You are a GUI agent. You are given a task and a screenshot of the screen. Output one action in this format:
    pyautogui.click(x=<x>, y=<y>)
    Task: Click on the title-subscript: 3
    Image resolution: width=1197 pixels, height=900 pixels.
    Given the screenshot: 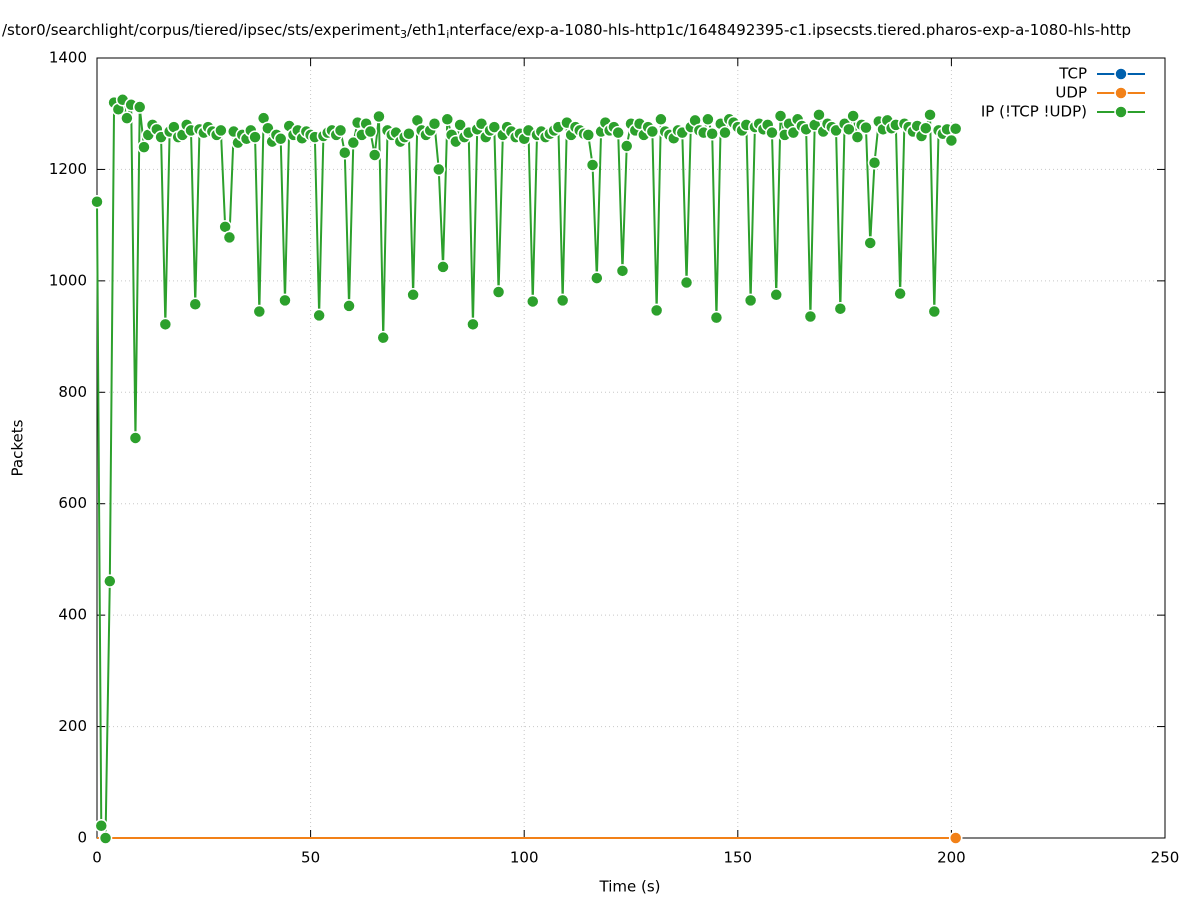 What is the action you would take?
    pyautogui.click(x=403, y=34)
    